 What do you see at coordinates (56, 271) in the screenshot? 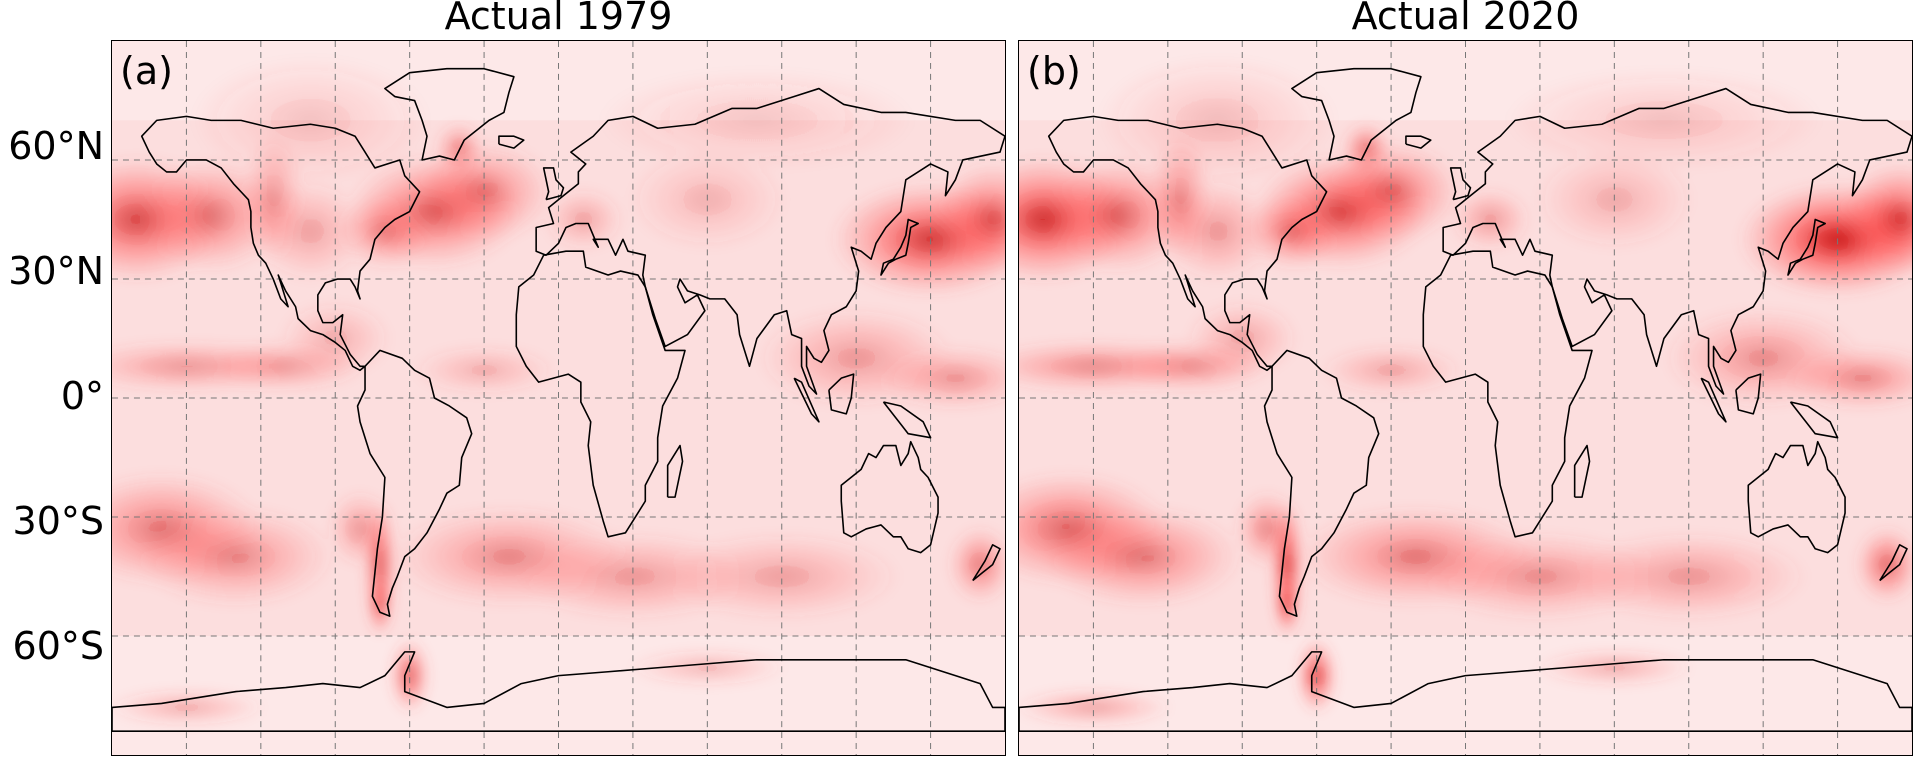
I see `lat-label-30n: 30°N` at bounding box center [56, 271].